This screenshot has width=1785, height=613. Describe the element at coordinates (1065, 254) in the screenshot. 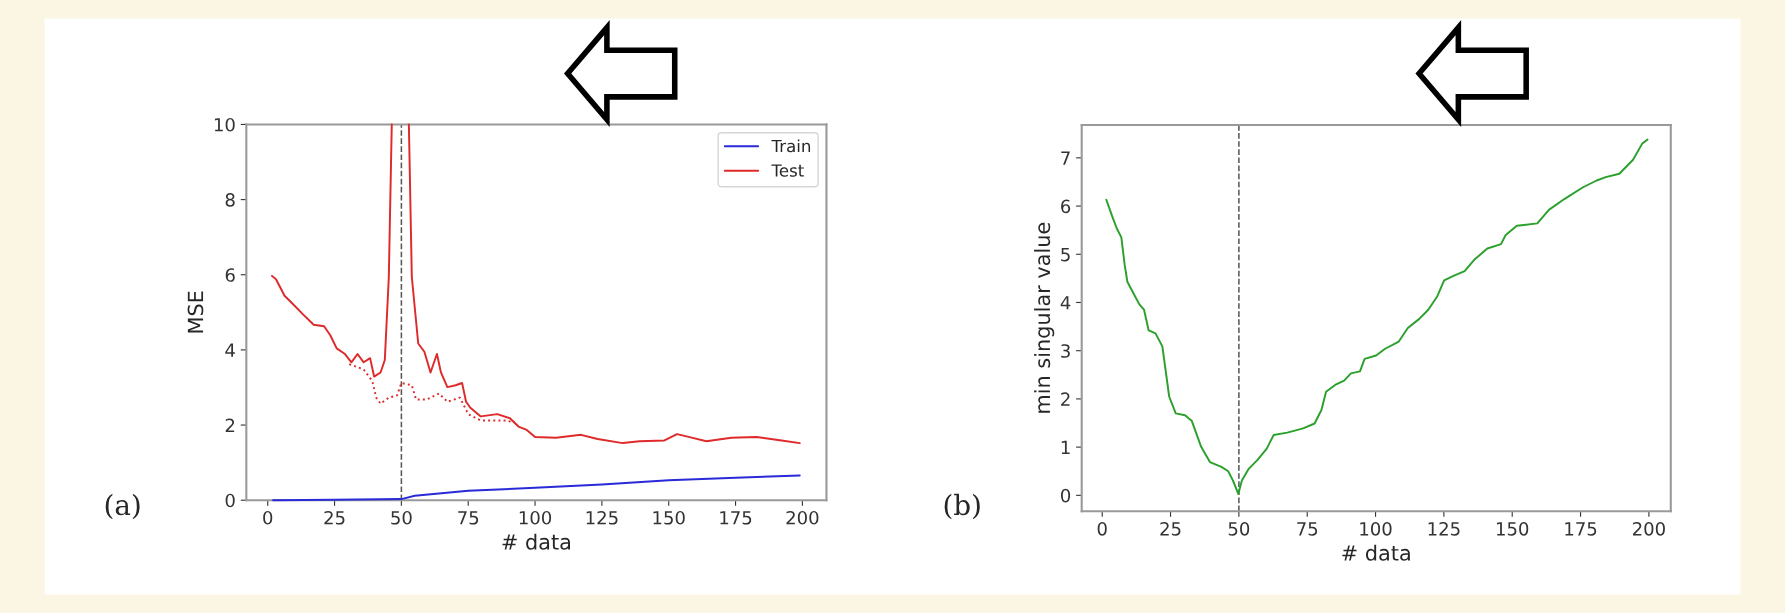

I see `y-tick-label: 5` at that location.